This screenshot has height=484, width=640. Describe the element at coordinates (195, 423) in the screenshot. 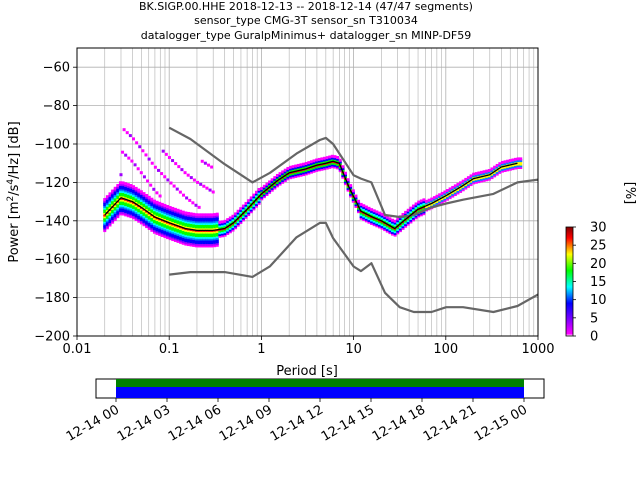

I see `coverage-tick-label: 12-14 06` at that location.